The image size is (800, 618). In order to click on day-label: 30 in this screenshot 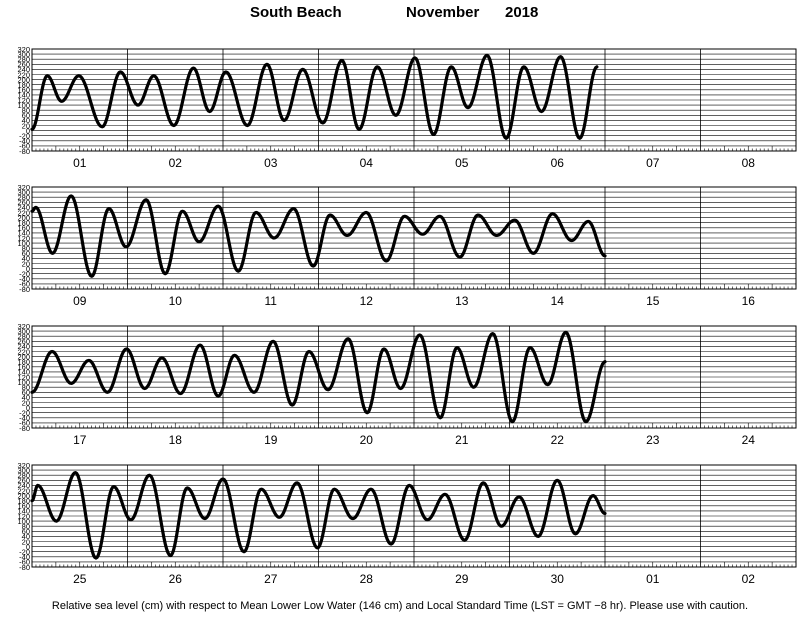, I will do `click(558, 579)`.